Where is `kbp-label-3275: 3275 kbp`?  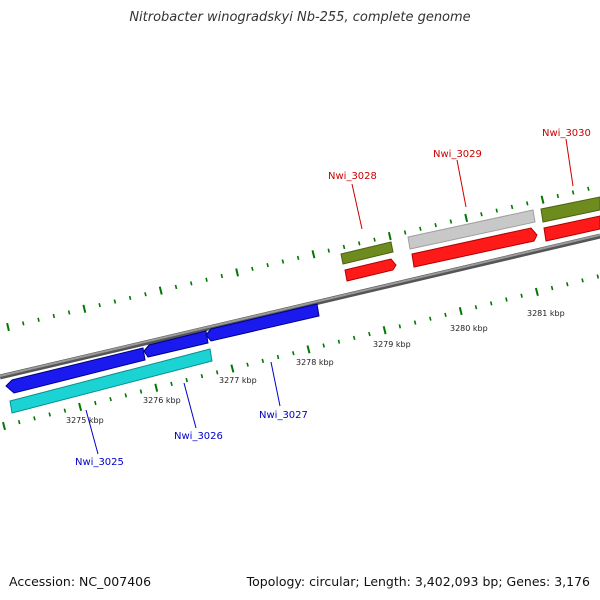 kbp-label-3275: 3275 kbp is located at coordinates (85, 420).